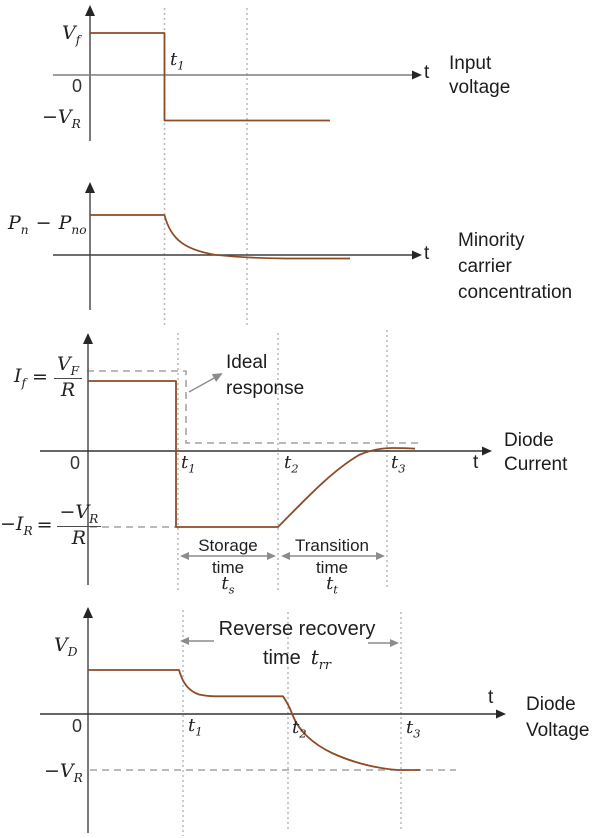 The height and width of the screenshot is (838, 600). What do you see at coordinates (491, 697) in the screenshot?
I see `plot4-t-axis-label: t` at bounding box center [491, 697].